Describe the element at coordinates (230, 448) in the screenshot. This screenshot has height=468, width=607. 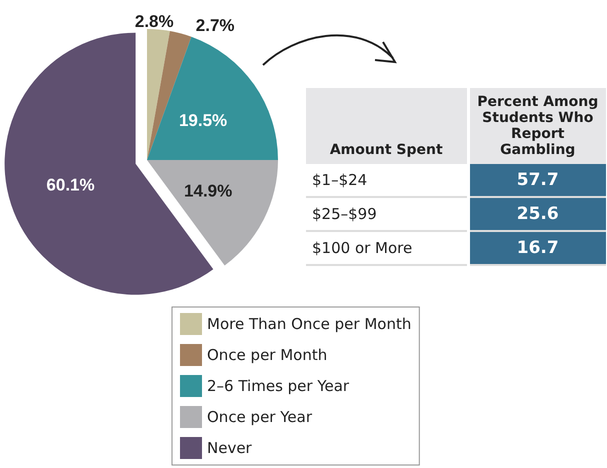
I see `legend-label: Never` at that location.